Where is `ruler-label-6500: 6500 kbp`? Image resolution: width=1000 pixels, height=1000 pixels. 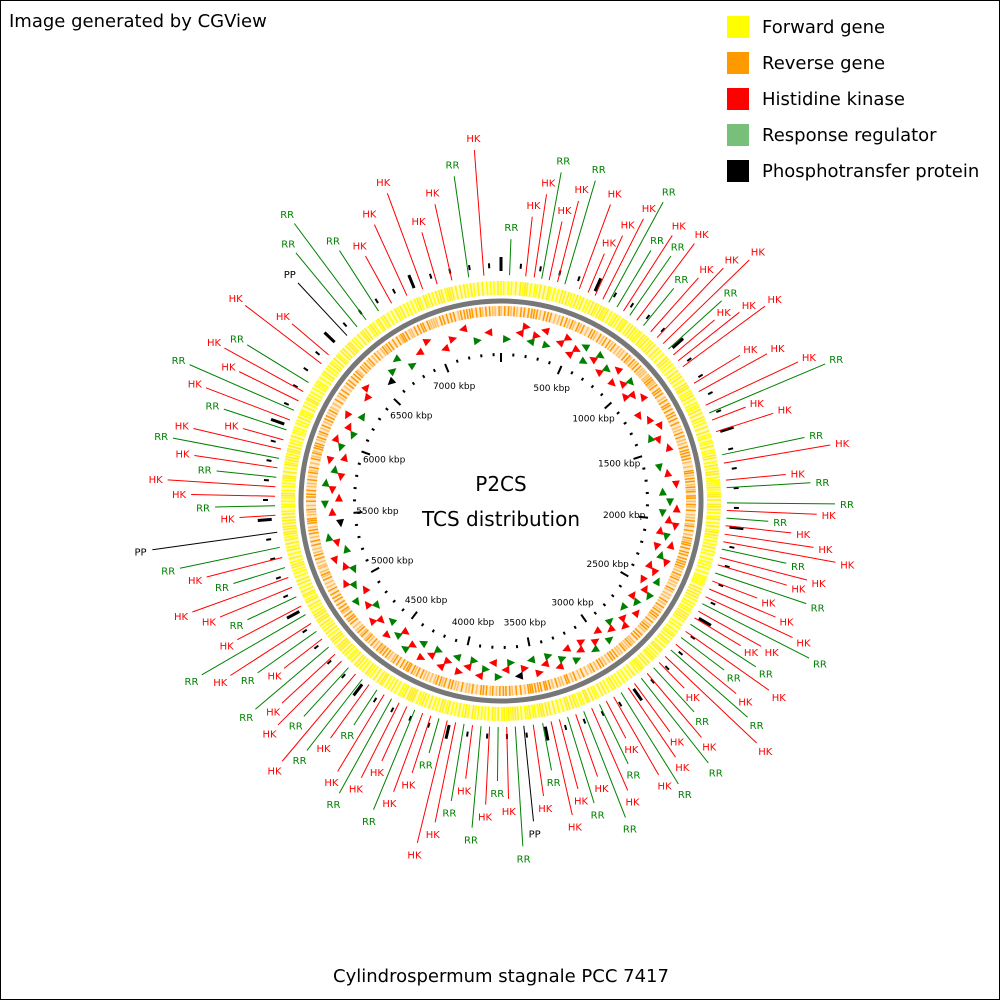
ruler-label-6500: 6500 kbp is located at coordinates (411, 416).